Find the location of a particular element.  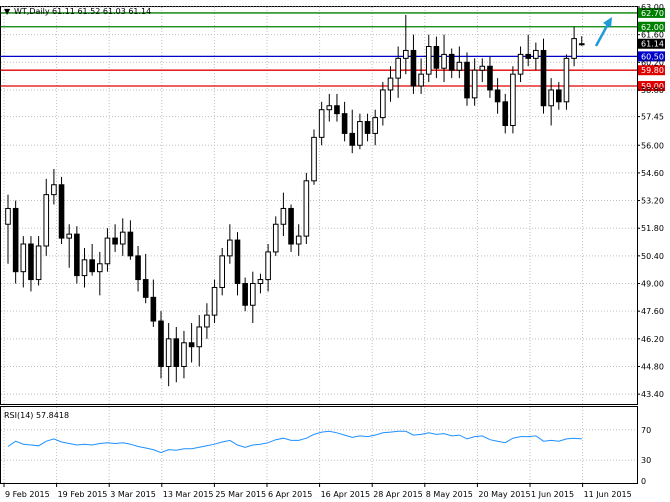

x-tick-label: 3 Mar 2015 is located at coordinates (133, 494).